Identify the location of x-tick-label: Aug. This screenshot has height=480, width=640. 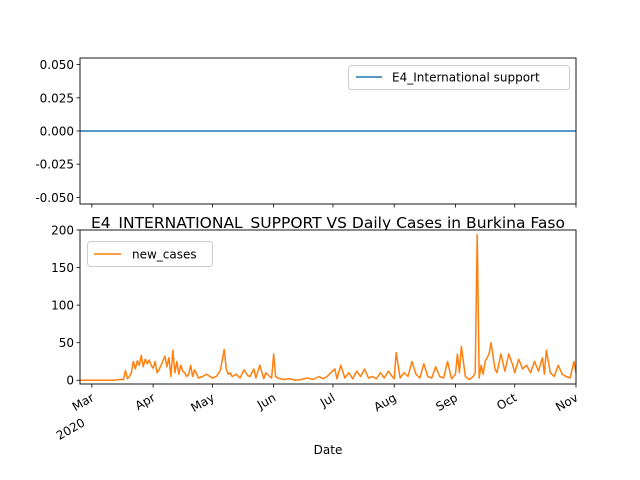
(384, 402).